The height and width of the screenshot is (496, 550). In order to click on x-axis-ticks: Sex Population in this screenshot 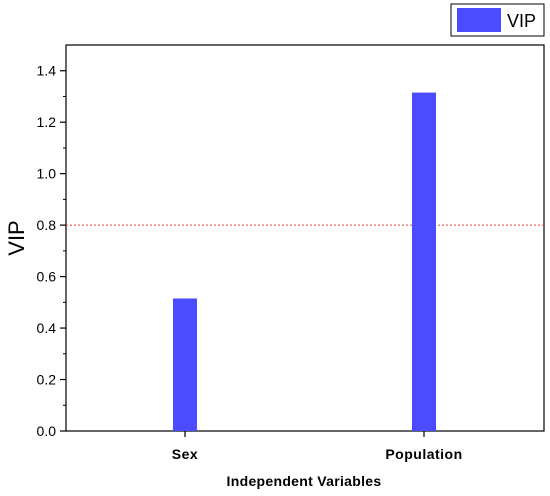, I will do `click(317, 446)`.